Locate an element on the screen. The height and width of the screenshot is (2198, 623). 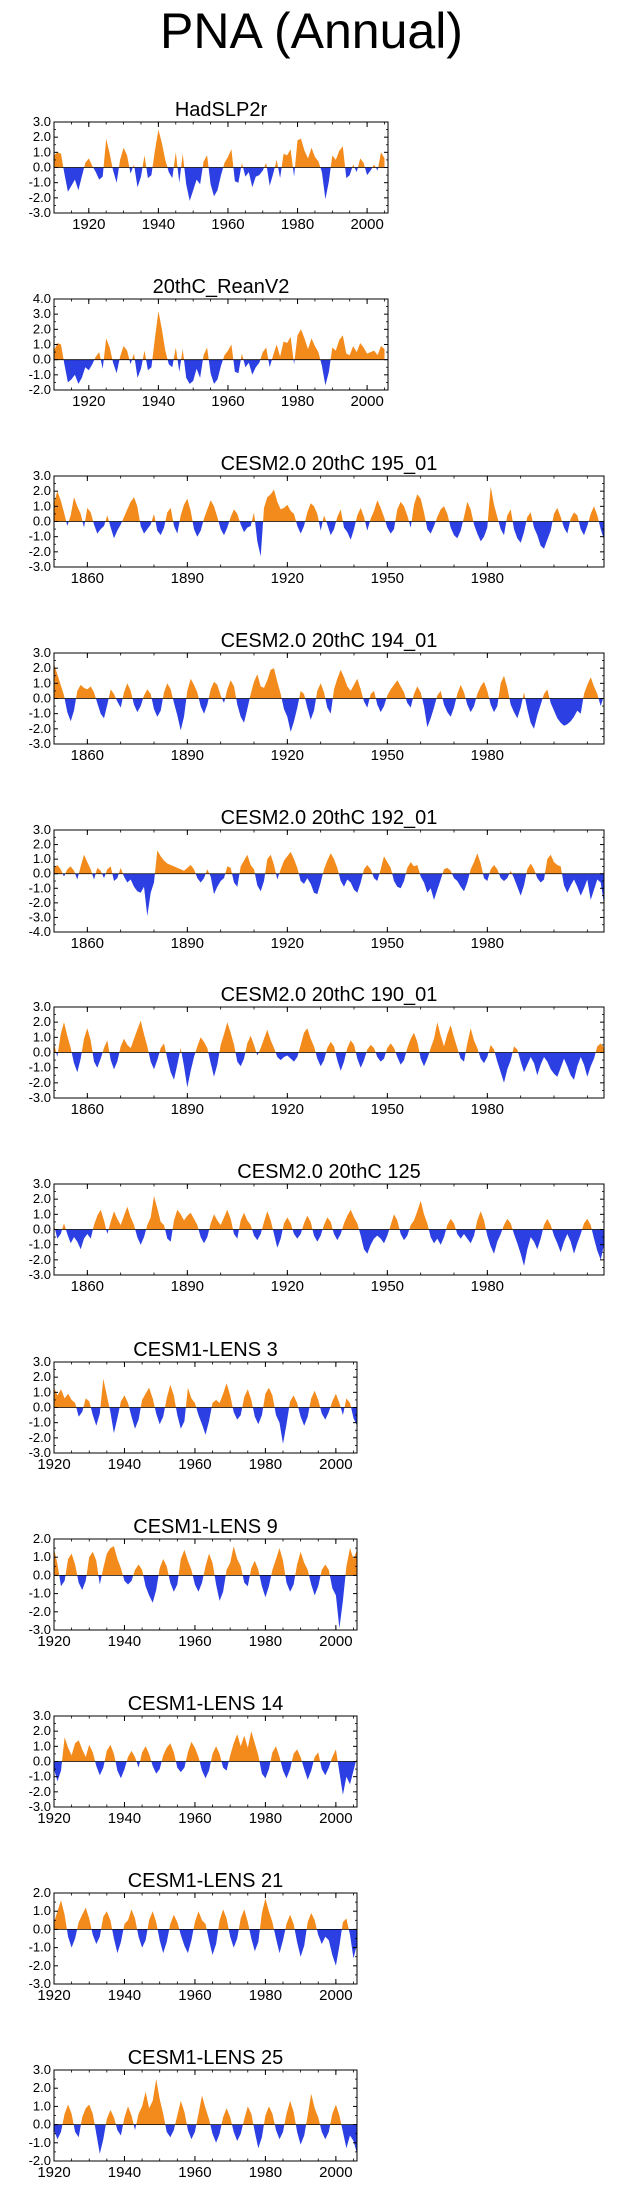
main-title: PNA (Annual) is located at coordinates (311, 31).